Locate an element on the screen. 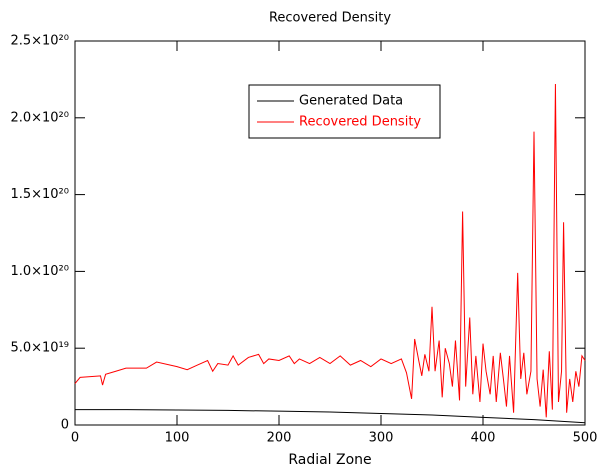 The image size is (615, 476). y-tick-label: 5.0×10¹⁹ is located at coordinates (39, 348).